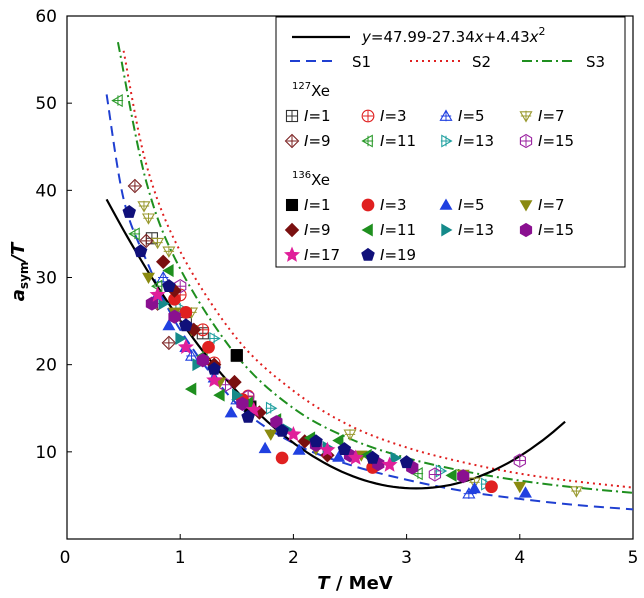  Describe the element at coordinates (526, 116) in the screenshot. I see `legend-marker-127xe-i7` at that location.